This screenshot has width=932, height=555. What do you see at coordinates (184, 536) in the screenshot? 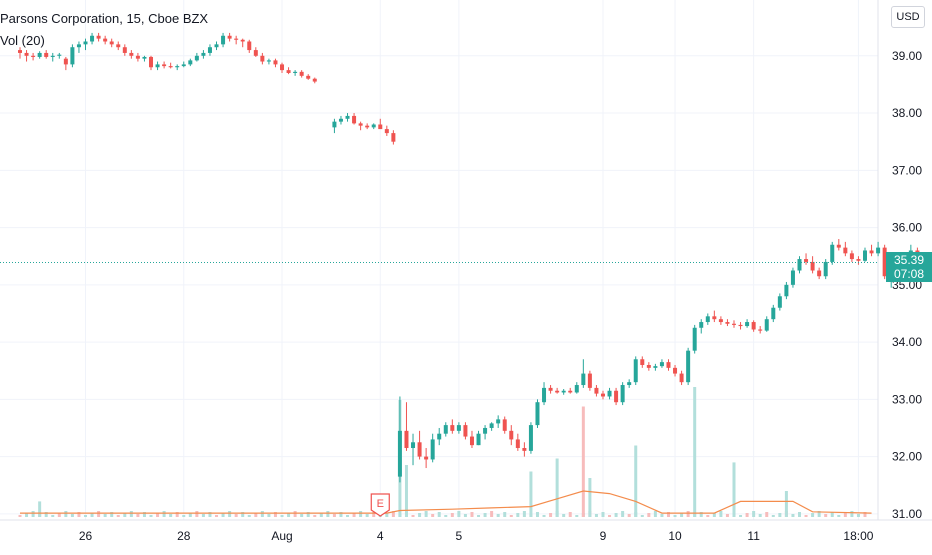
I see `x-tick-label: 28` at bounding box center [184, 536].